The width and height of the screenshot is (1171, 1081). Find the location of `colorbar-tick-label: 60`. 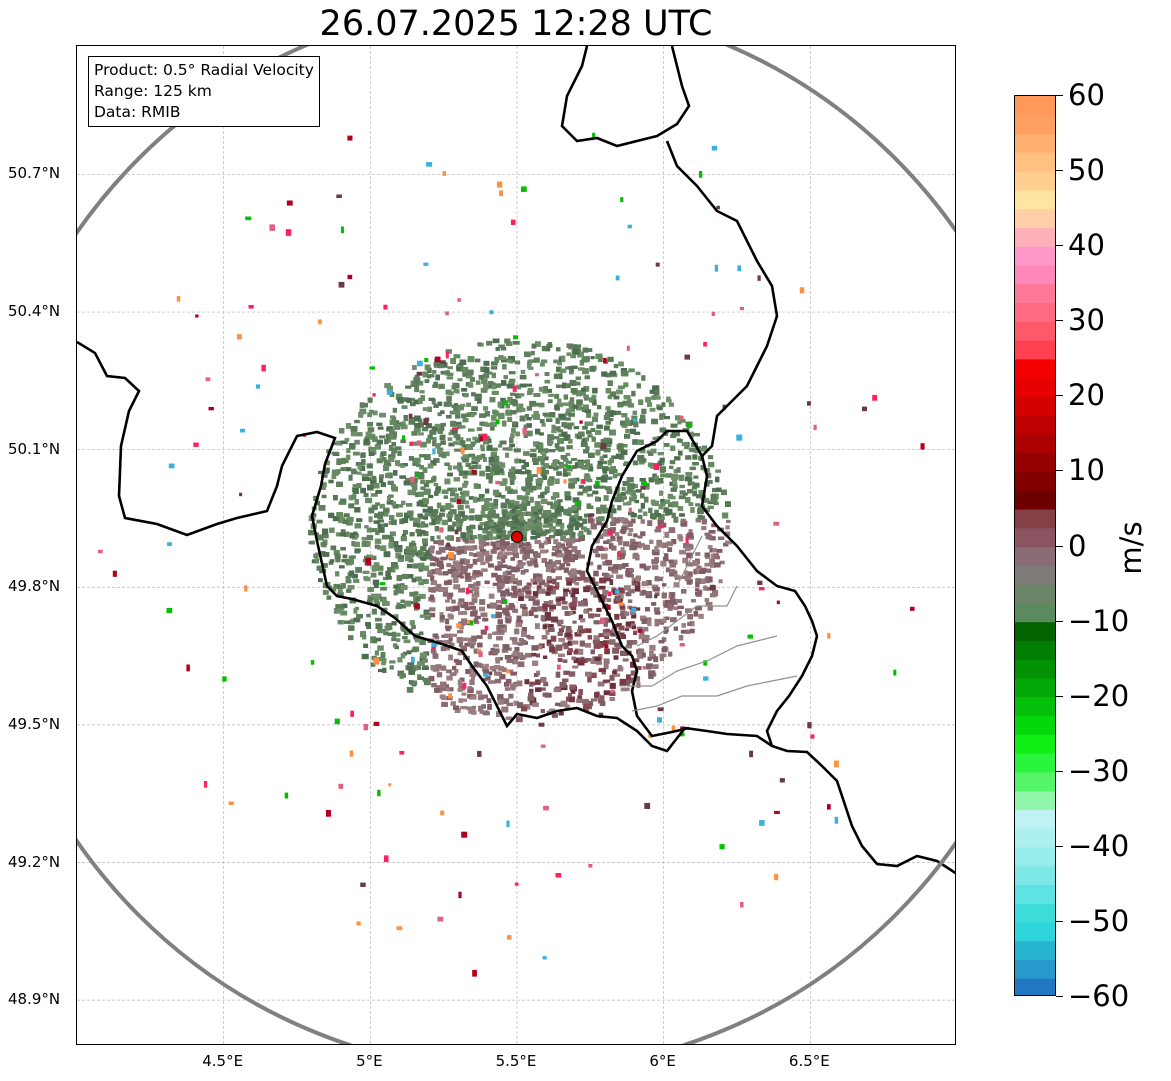

colorbar-tick-label: 60 is located at coordinates (1086, 95).